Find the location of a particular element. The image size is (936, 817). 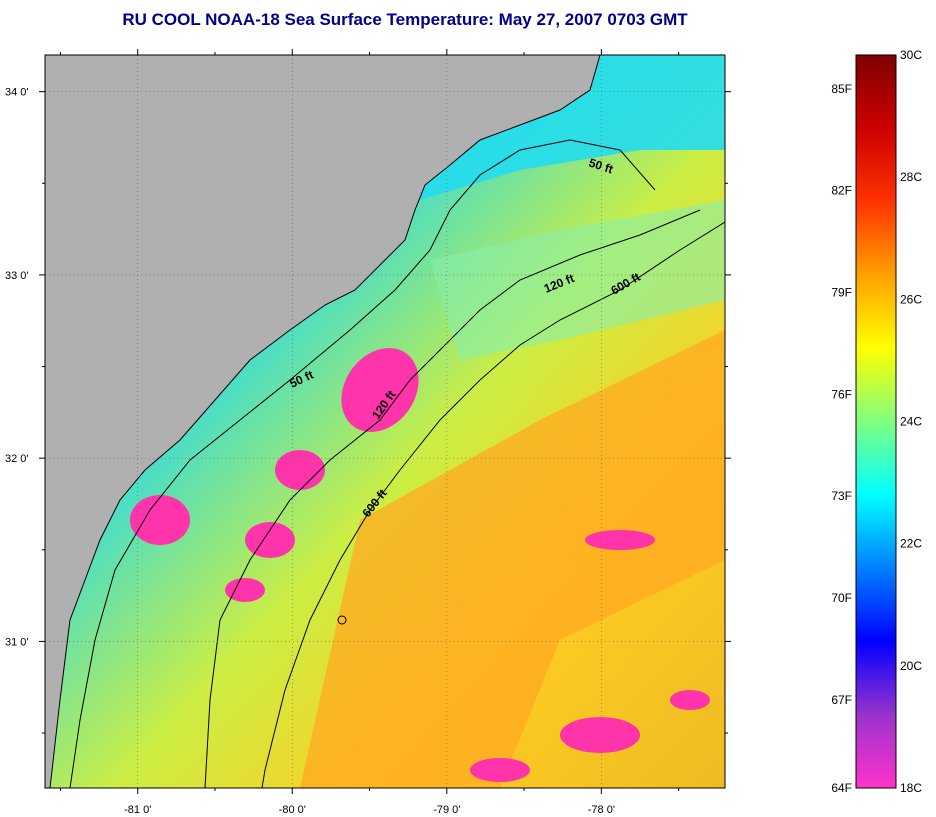

latitude-labels: 34 0' 33 0' 32 0' 31 0' is located at coordinates (17, 368).